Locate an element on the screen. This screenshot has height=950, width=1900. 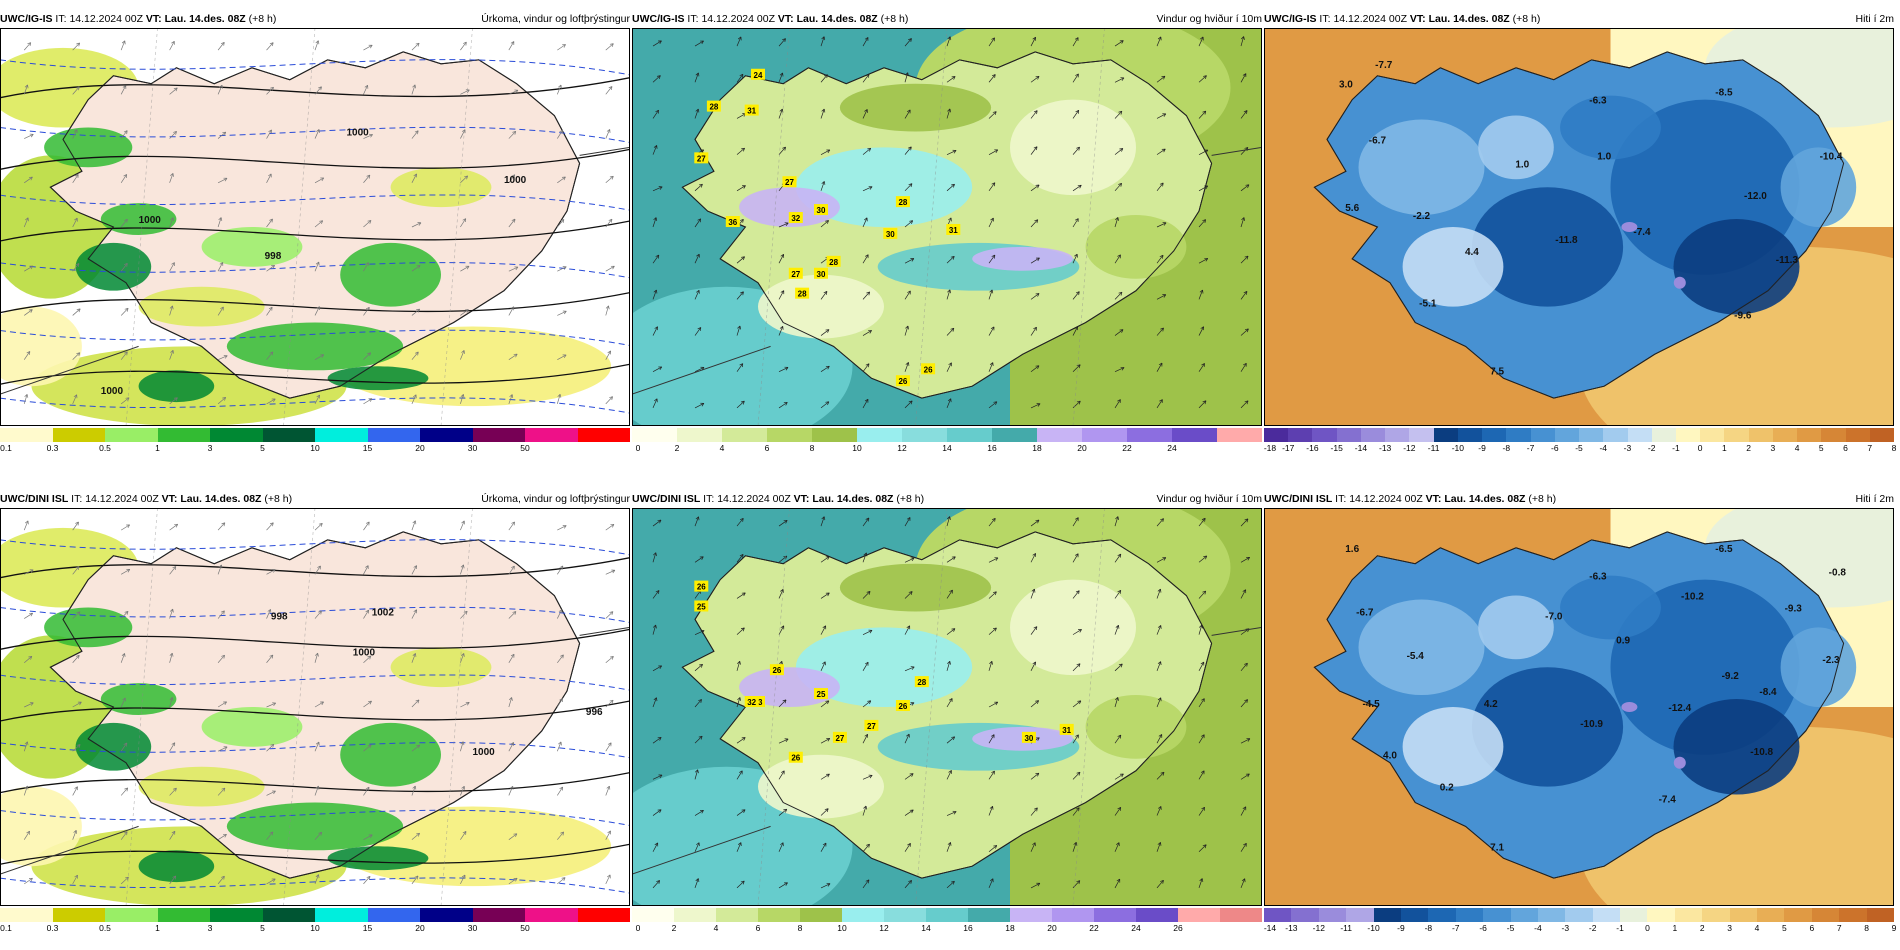
colorbar-tick: -3 is located at coordinates (1565, 928).